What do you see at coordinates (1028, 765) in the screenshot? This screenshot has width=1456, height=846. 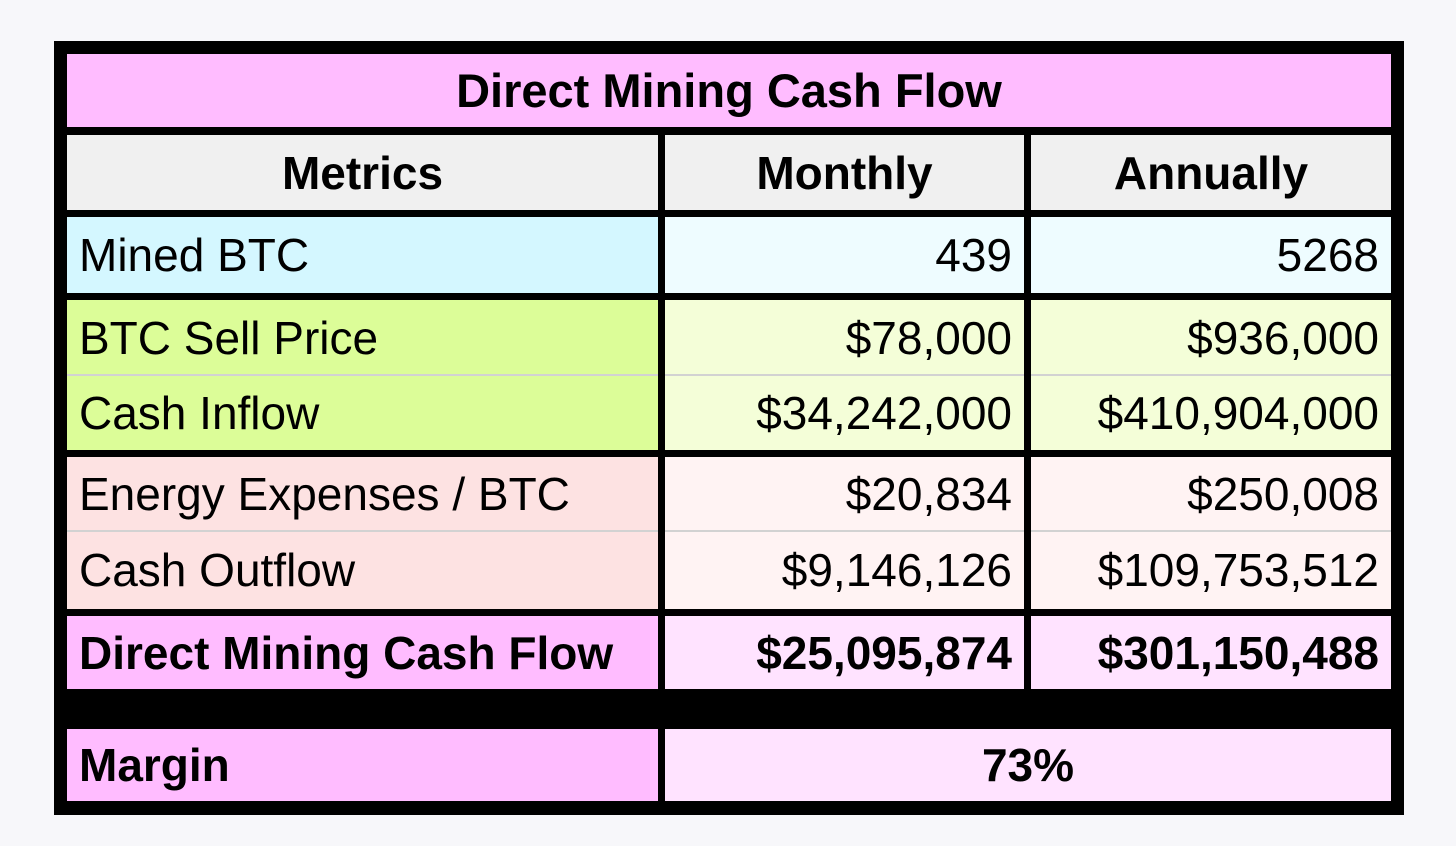 I see `margin-value: 73%` at bounding box center [1028, 765].